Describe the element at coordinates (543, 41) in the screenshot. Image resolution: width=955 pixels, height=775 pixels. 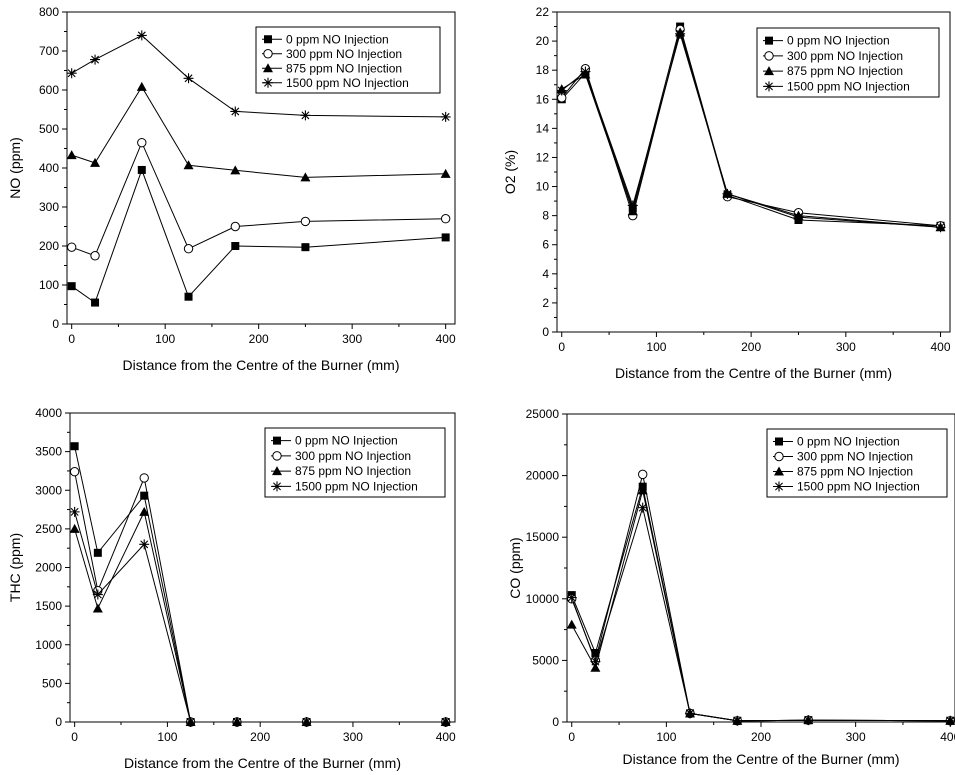
I see `y-tick-label: 20` at that location.